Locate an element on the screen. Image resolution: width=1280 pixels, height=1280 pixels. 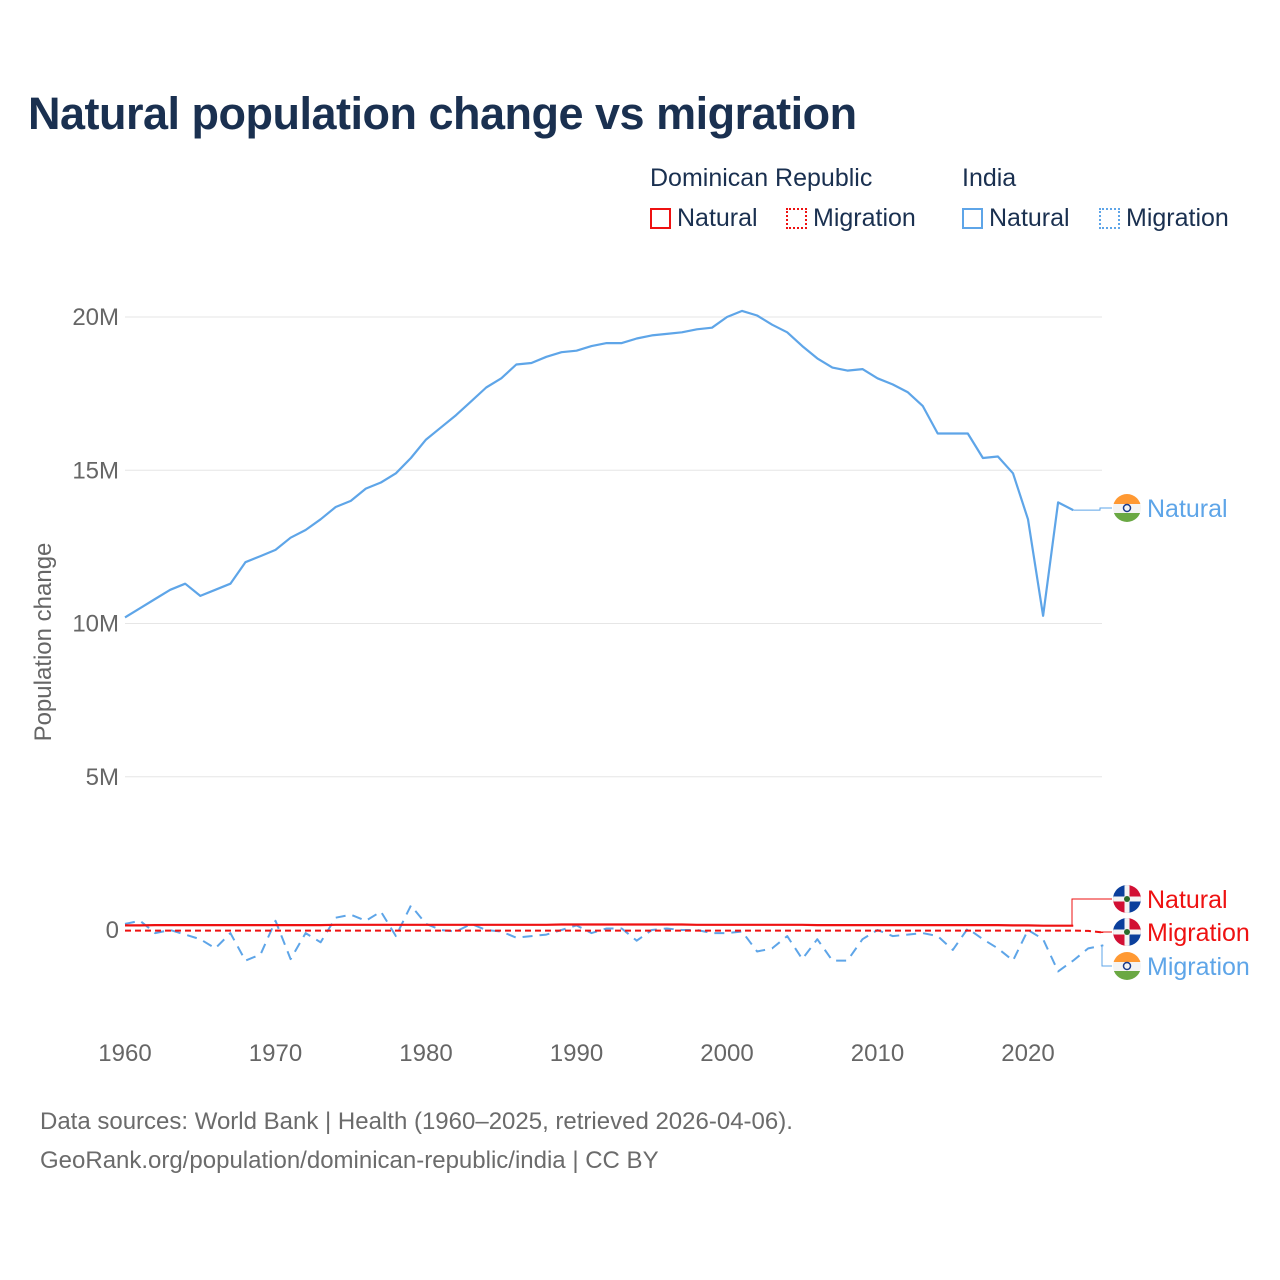
y-tick-label: 20M is located at coordinates (95, 317).